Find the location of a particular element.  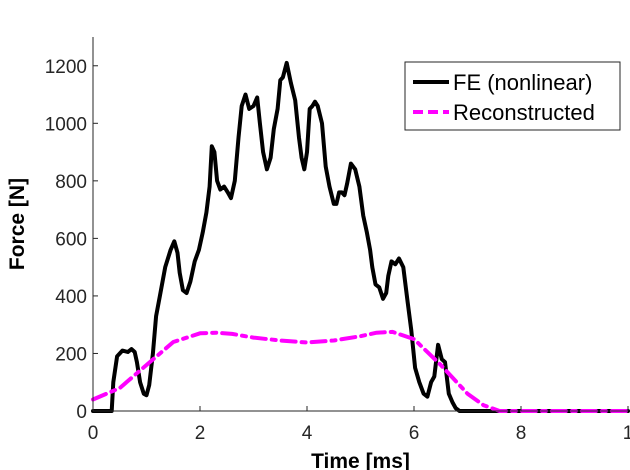

x-tick-label: 6 is located at coordinates (414, 433).